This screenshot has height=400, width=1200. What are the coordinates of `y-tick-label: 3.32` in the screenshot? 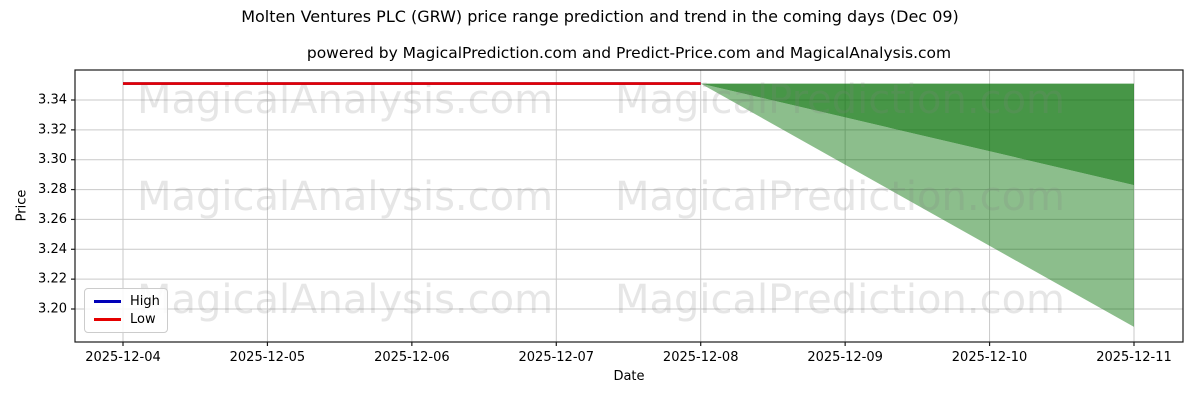 It's located at (52, 129).